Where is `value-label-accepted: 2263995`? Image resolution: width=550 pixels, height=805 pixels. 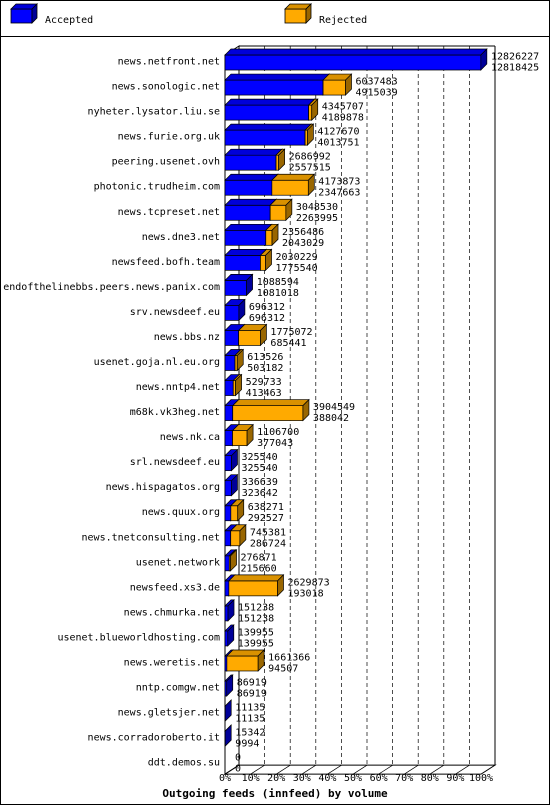
value-label-accepted: 2263995 is located at coordinates (317, 218).